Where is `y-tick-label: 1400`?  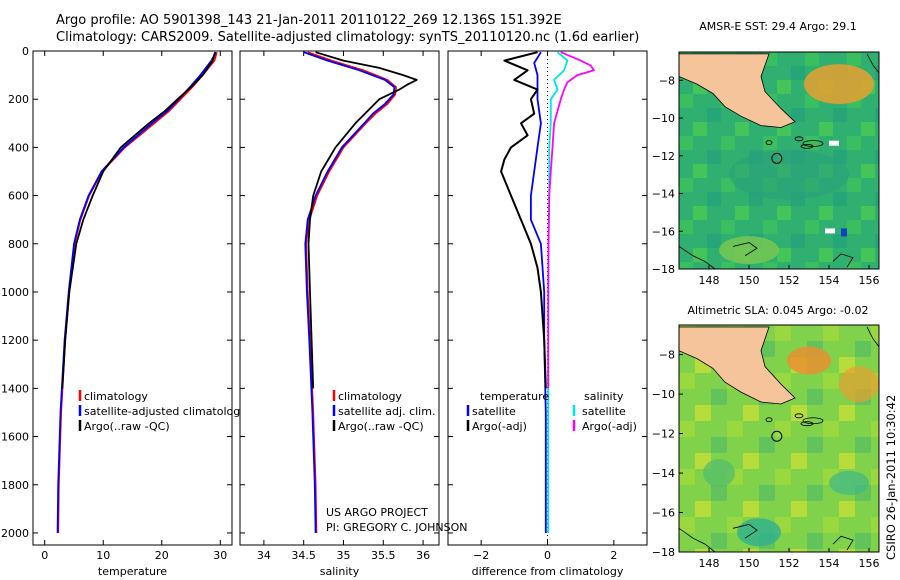 y-tick-label: 1400 is located at coordinates (15, 388).